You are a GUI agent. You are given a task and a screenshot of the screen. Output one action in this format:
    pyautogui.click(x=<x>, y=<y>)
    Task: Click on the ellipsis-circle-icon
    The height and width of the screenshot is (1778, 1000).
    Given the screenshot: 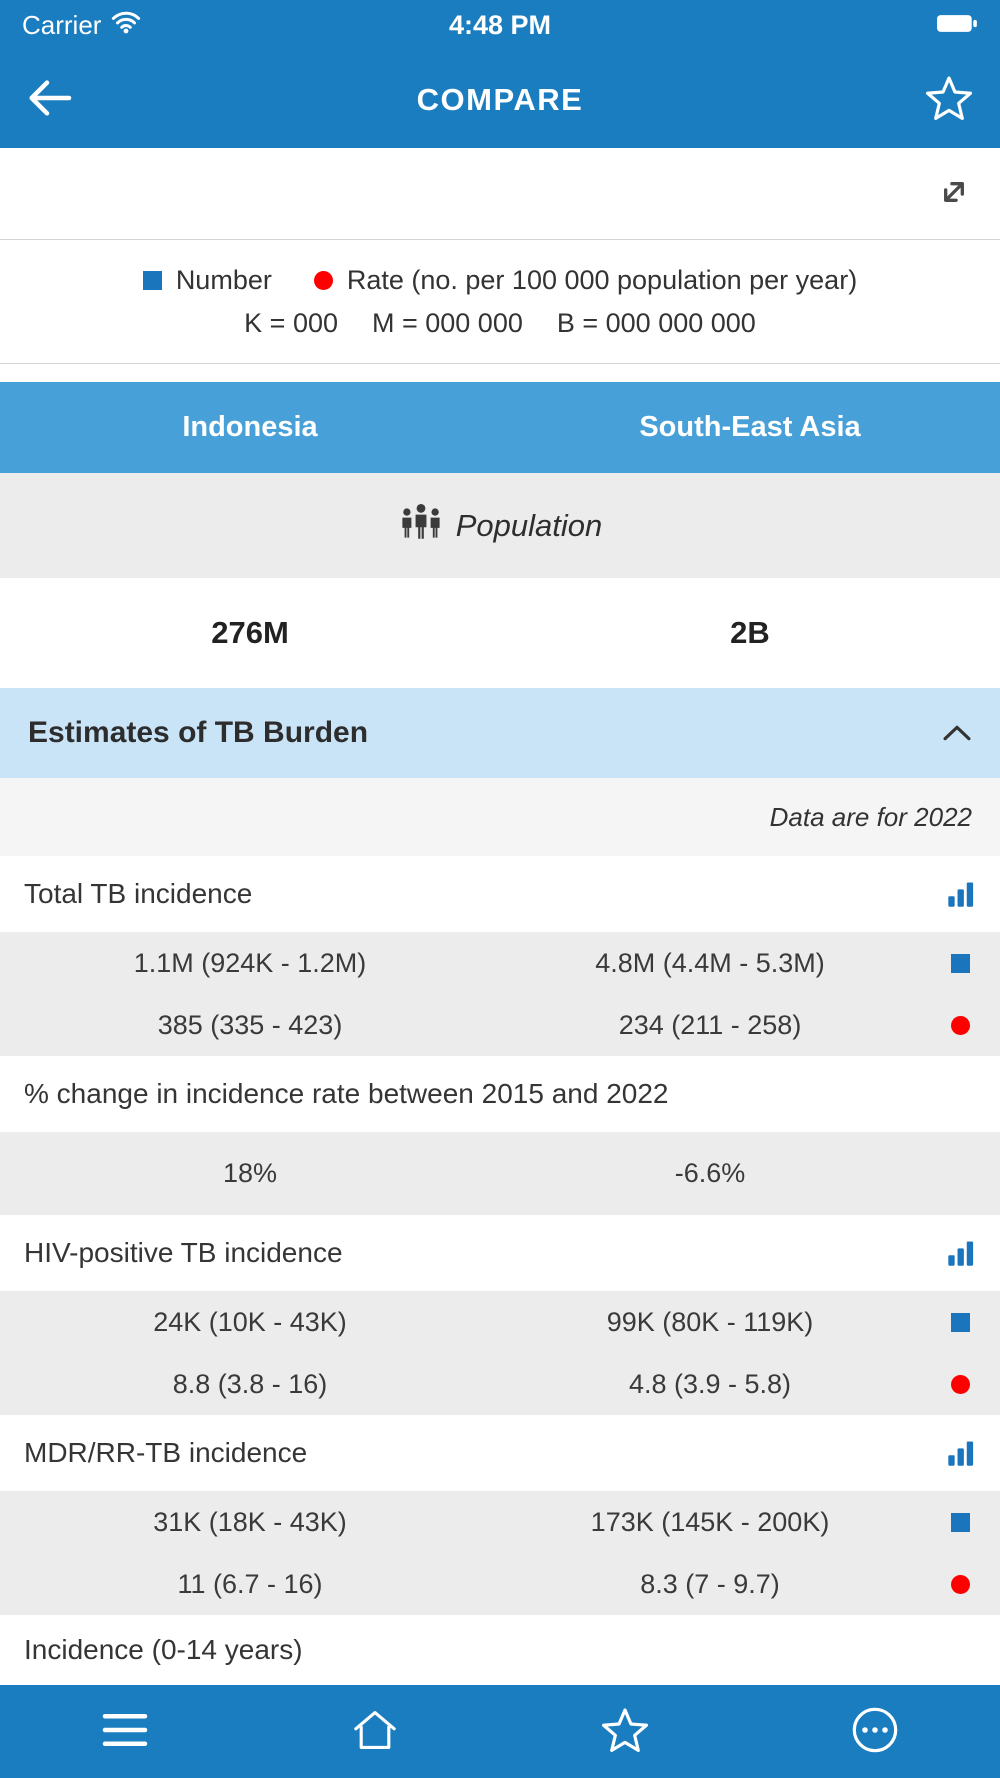 What is the action you would take?
    pyautogui.click(x=875, y=1731)
    